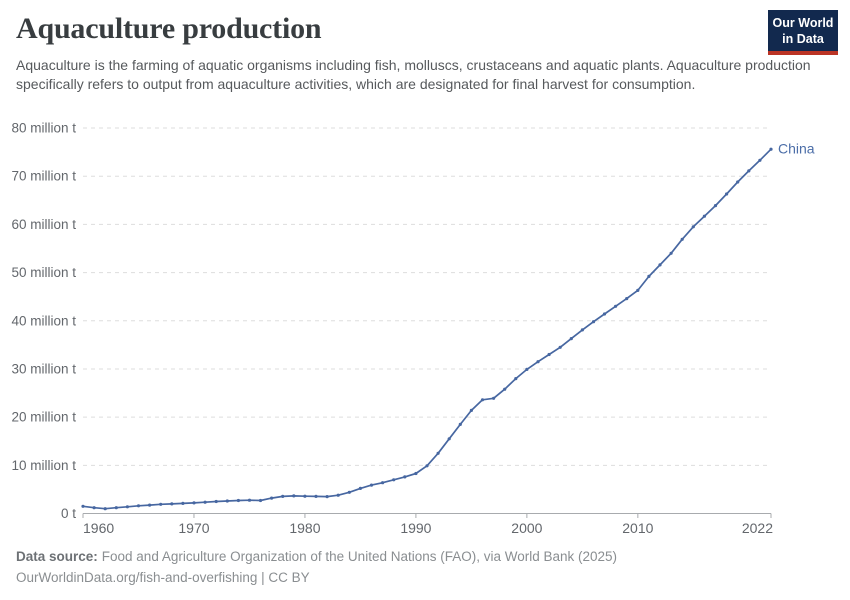 The width and height of the screenshot is (850, 600). Describe the element at coordinates (43, 368) in the screenshot. I see `y-tick-label: 30 million t` at that location.